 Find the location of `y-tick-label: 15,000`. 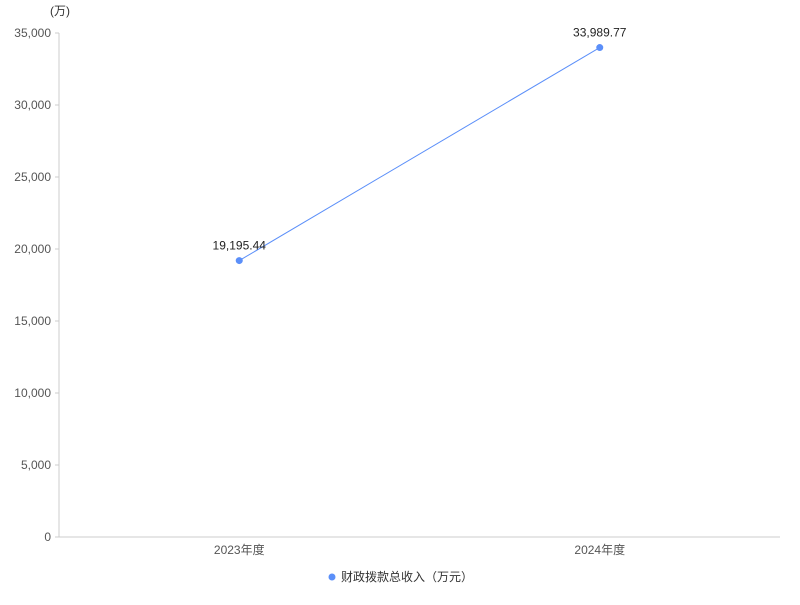

y-tick-label: 15,000 is located at coordinates (32, 321).